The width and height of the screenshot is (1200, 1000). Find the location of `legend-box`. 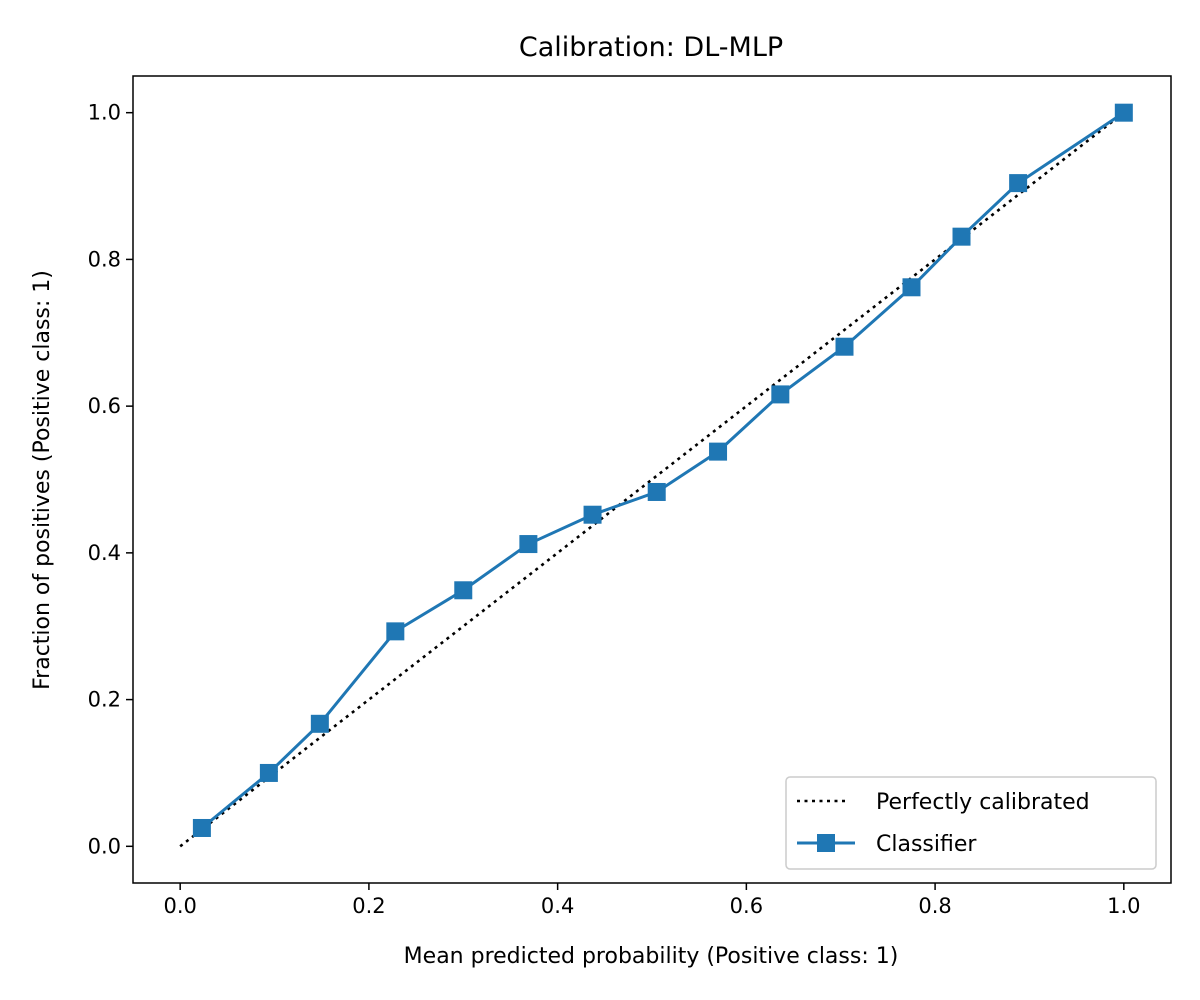

legend-box is located at coordinates (971, 823).